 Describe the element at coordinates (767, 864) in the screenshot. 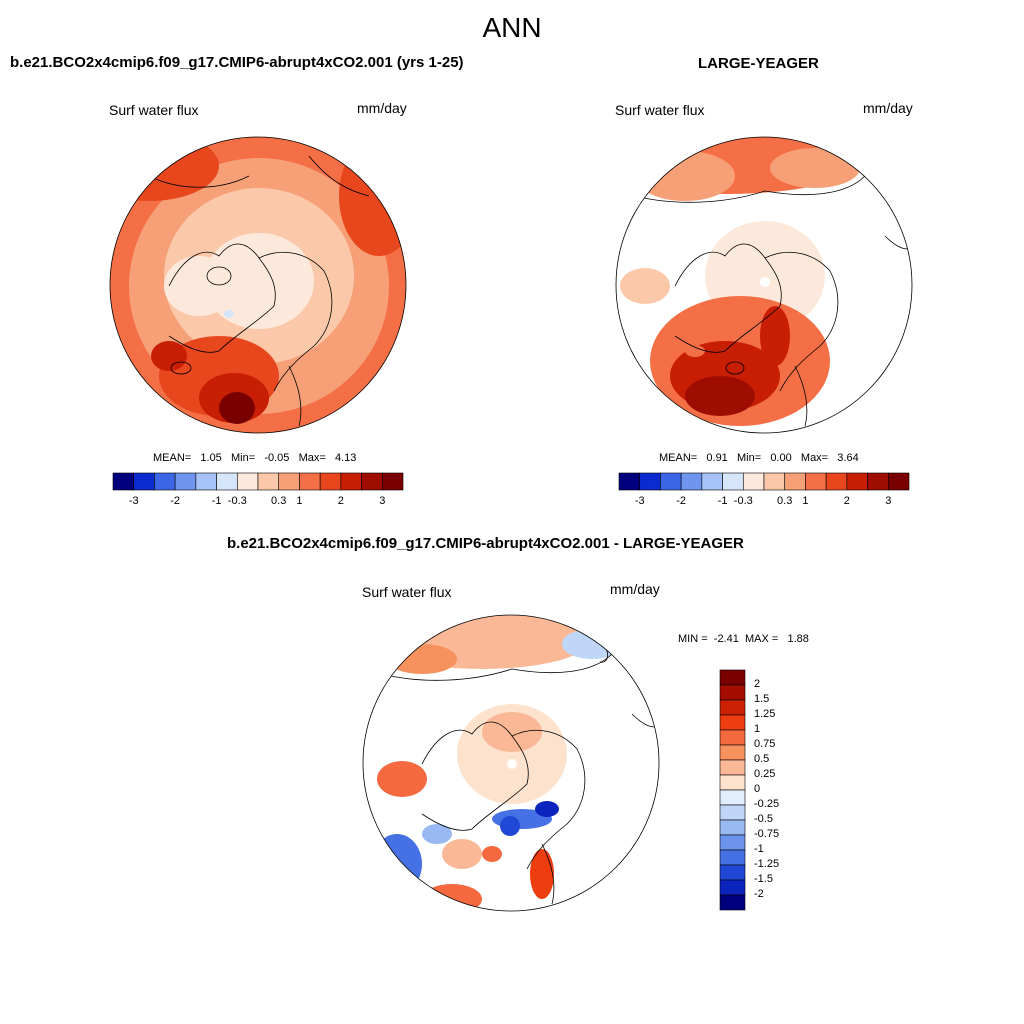

I see `colorbar-tick-label: -1.25` at that location.